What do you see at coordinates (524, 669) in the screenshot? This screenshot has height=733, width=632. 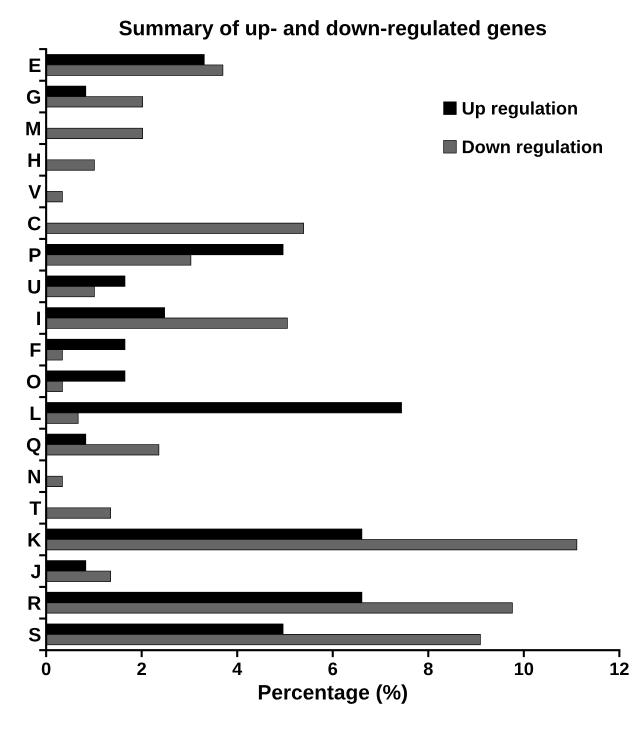 I see `x-tick-label: 10` at bounding box center [524, 669].